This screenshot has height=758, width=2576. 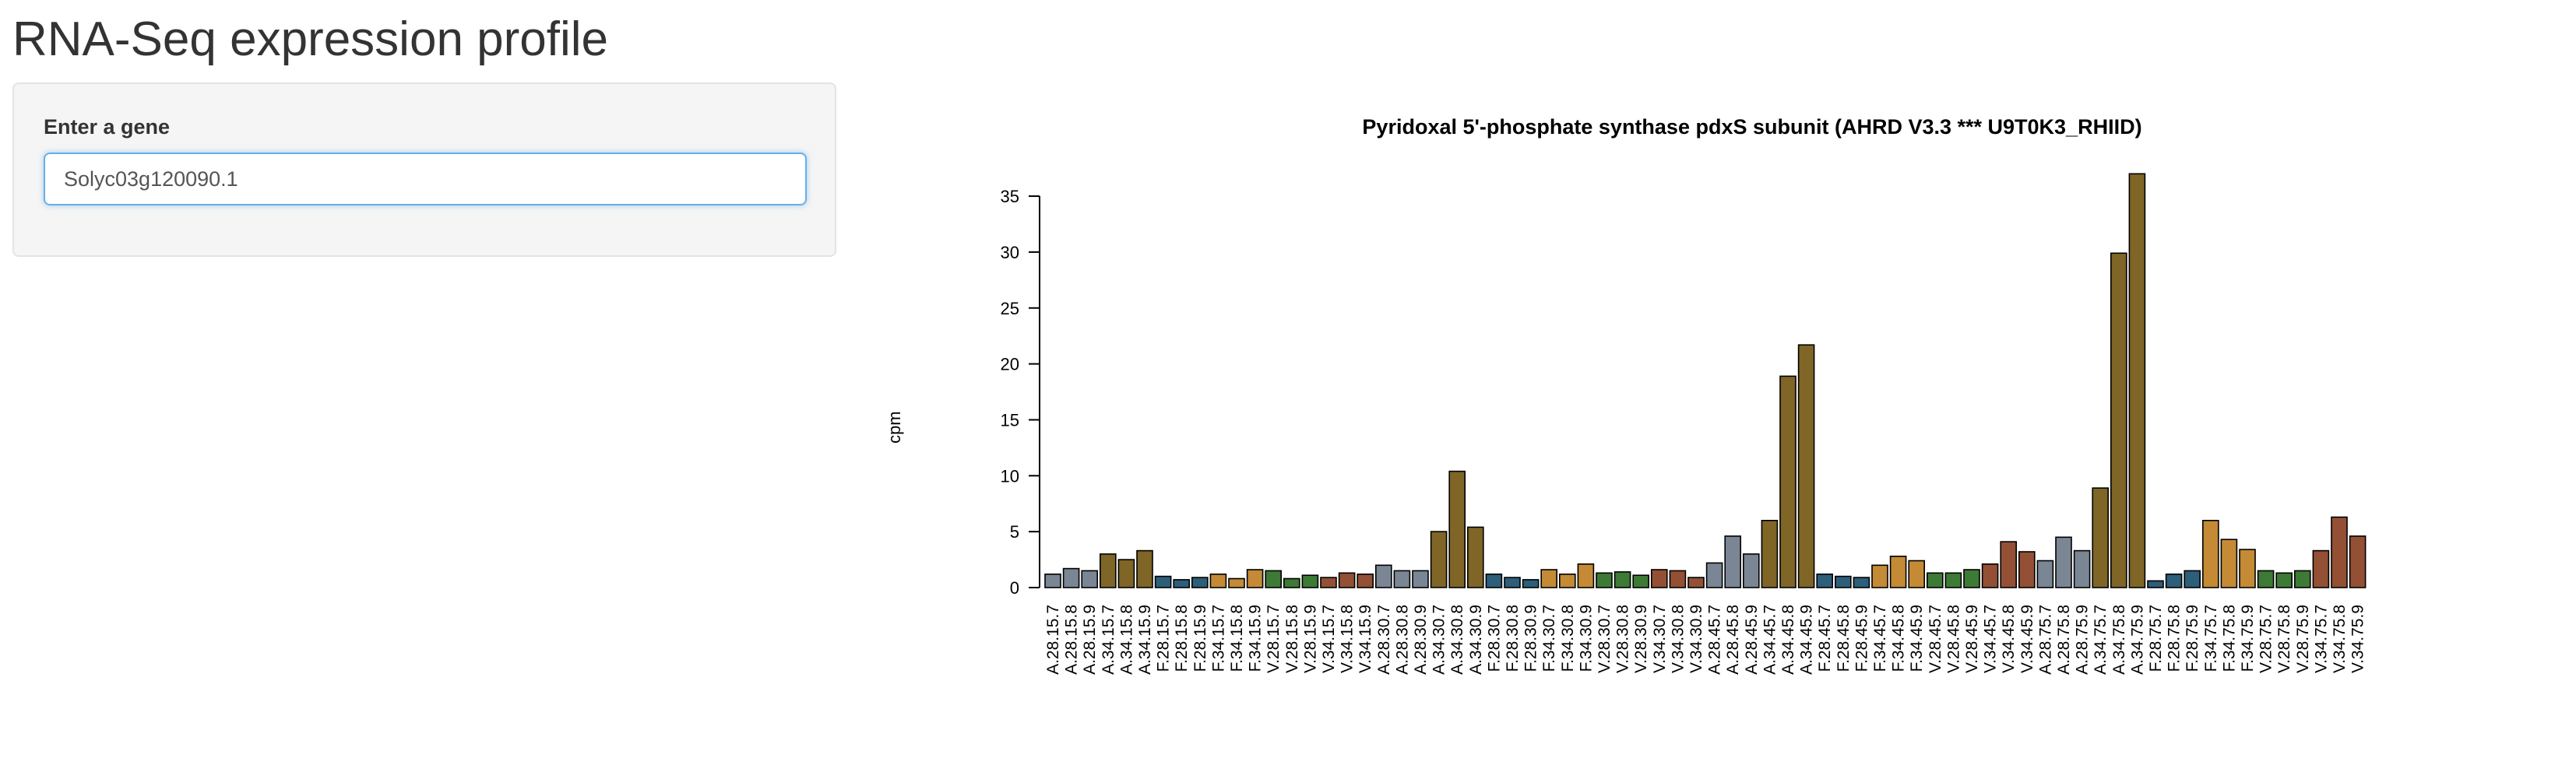 What do you see at coordinates (2009, 639) in the screenshot?
I see `x-tick-label: V.34.45.8` at bounding box center [2009, 639].